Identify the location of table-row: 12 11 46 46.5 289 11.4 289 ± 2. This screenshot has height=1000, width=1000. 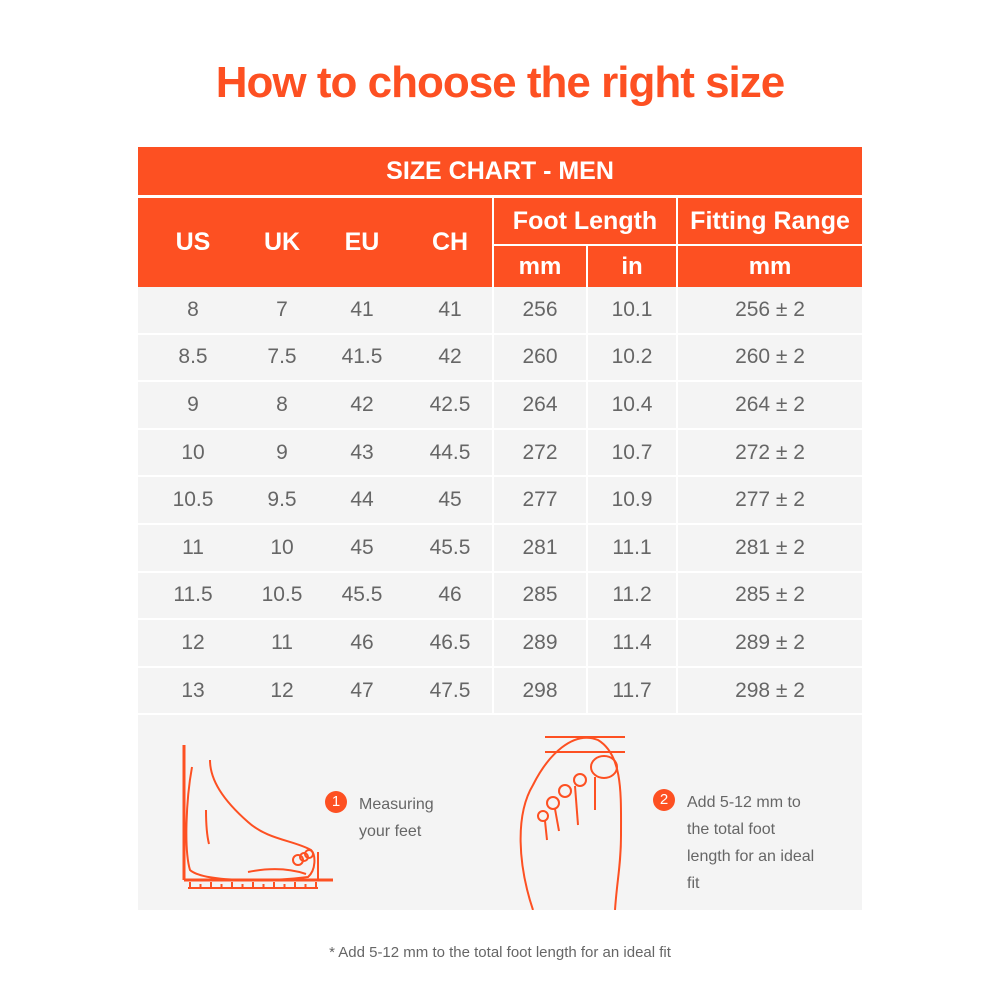
(500, 643).